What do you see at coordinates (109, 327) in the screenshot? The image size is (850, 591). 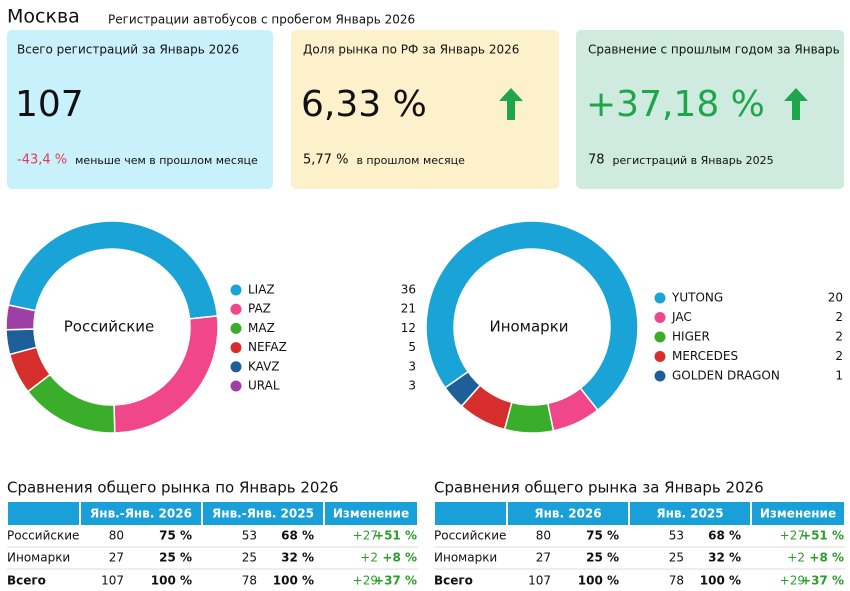 I see `donut-center-label: Российские` at bounding box center [109, 327].